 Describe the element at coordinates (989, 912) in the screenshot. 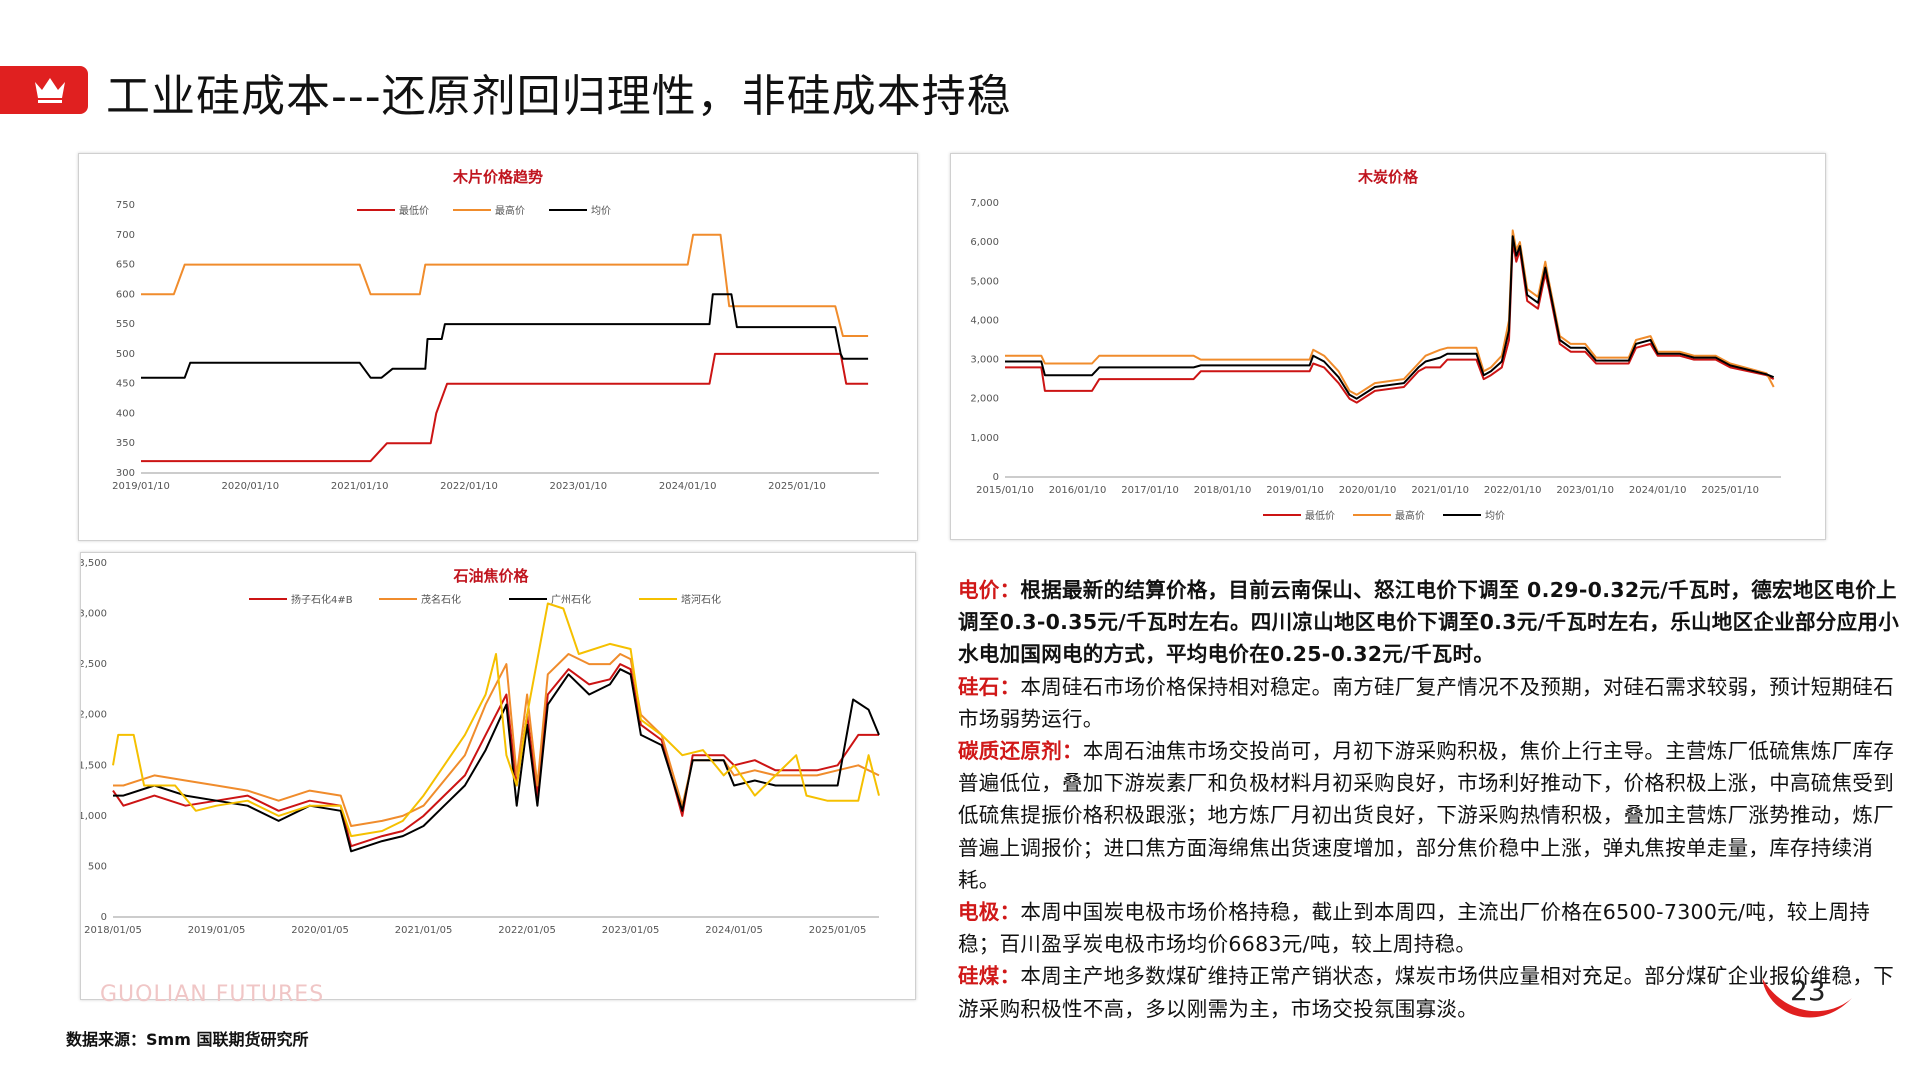

I see `note-label: 电极：` at that location.